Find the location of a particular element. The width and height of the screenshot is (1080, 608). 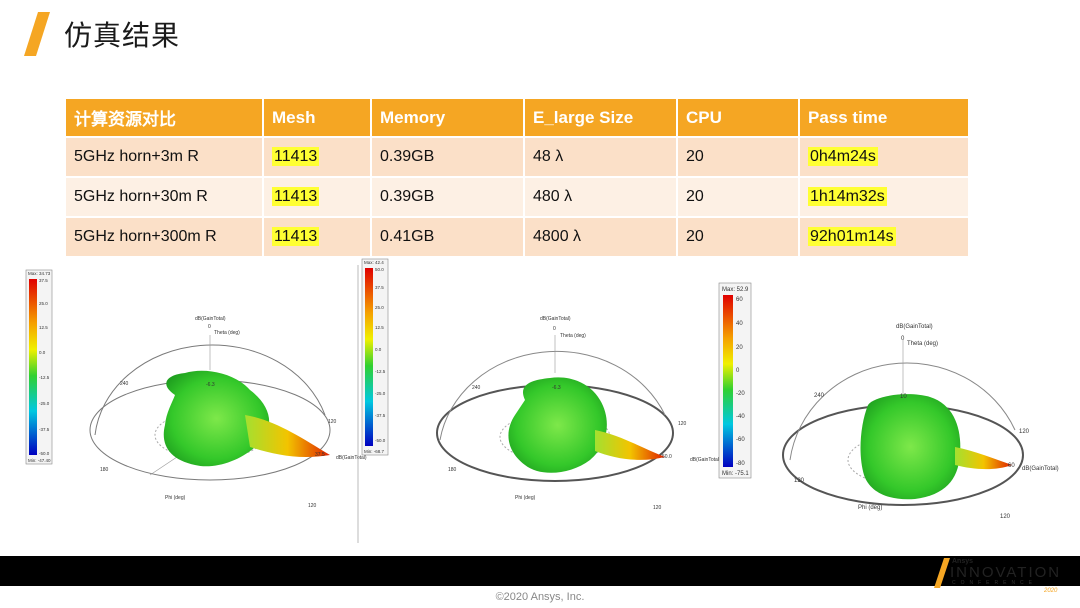

legend-max: Max: 34.73 is located at coordinates (39, 273).